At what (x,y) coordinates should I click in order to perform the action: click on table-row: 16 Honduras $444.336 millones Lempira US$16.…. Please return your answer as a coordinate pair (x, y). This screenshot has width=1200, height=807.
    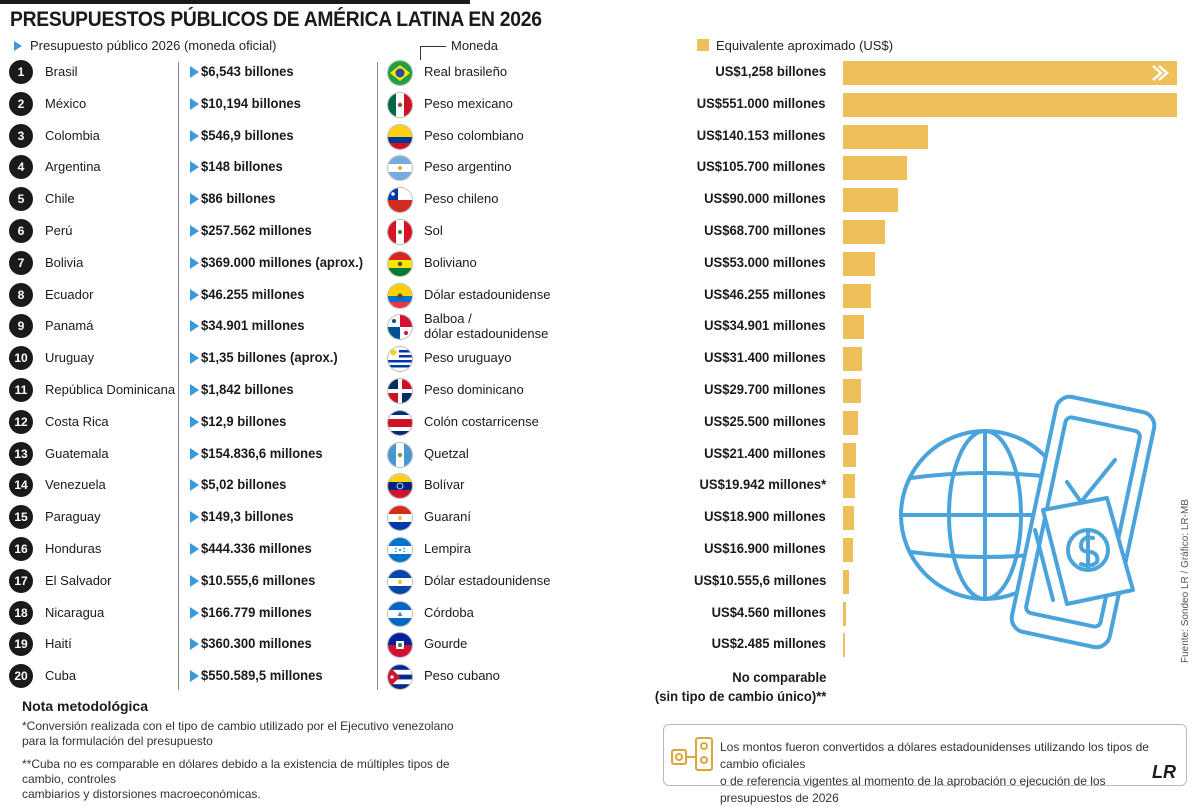
    Looking at the image, I should click on (600, 550).